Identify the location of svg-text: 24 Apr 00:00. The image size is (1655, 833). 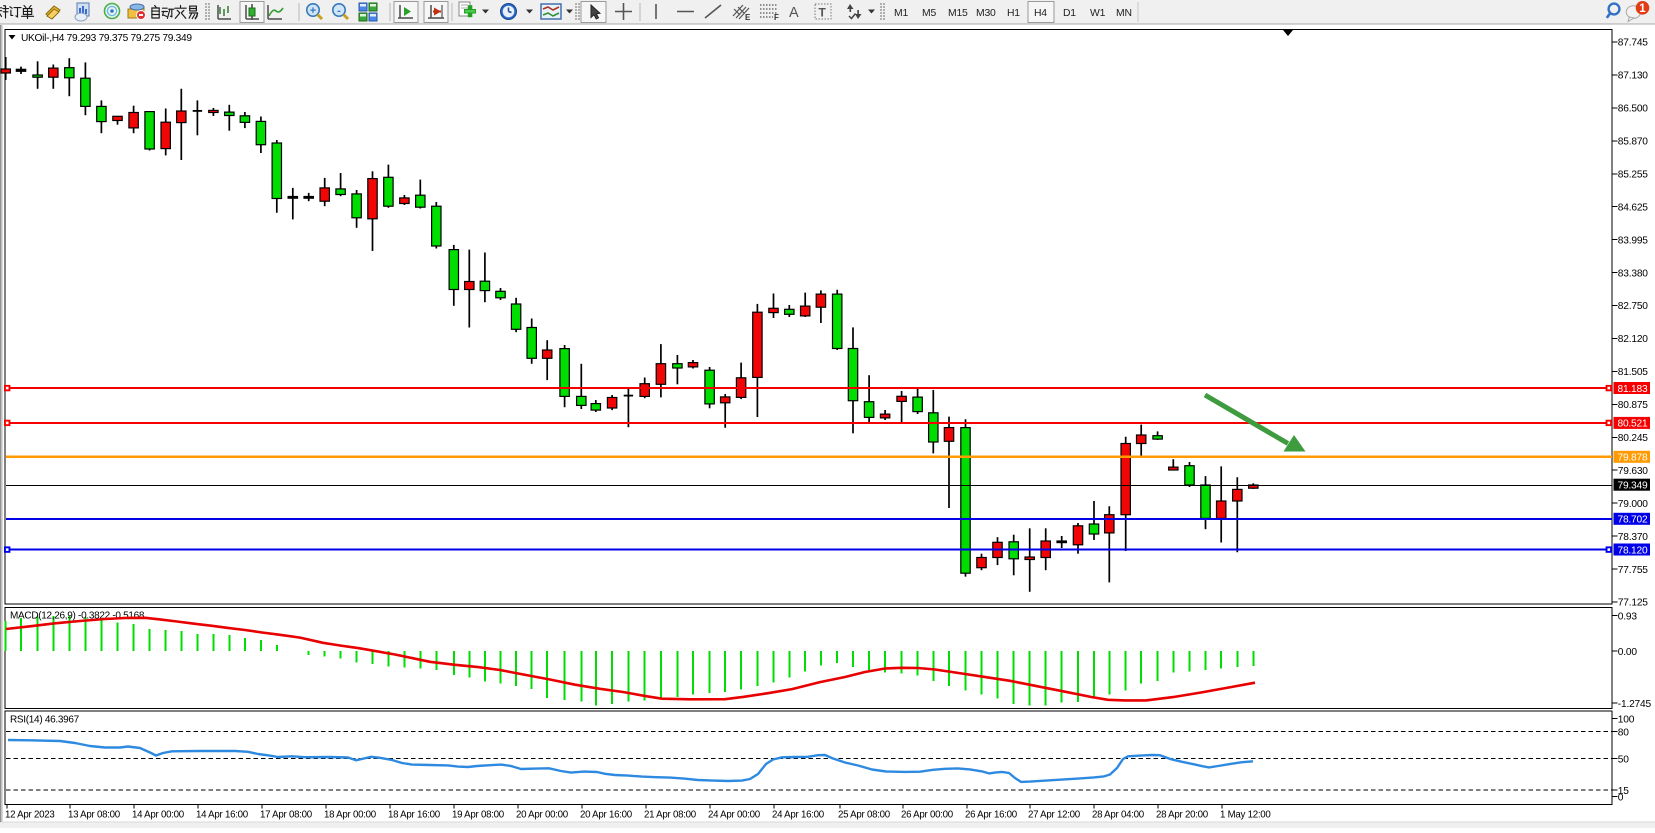
(734, 815).